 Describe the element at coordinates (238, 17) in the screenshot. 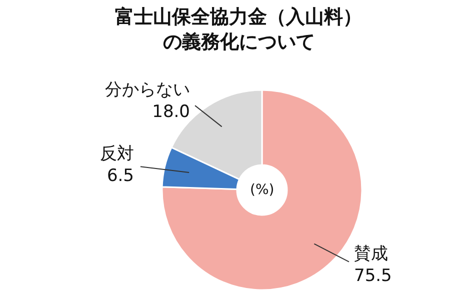

I see `chart-title: 富士山保全協力金（入山料）` at that location.